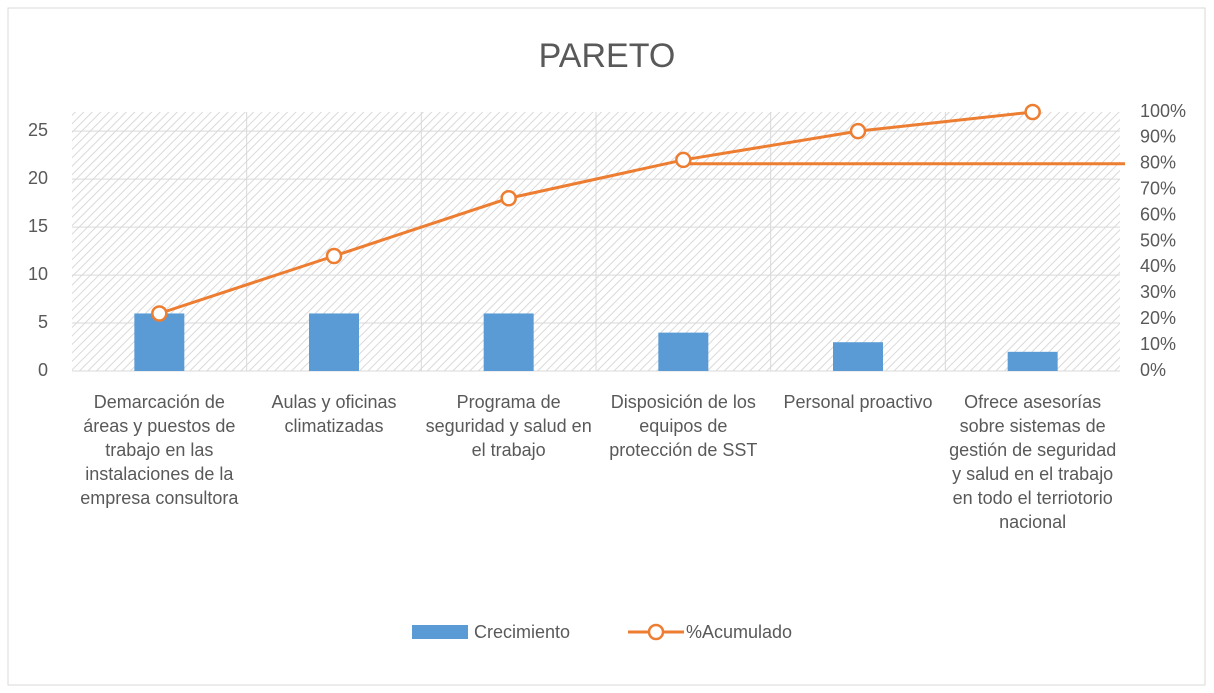 The width and height of the screenshot is (1214, 693). I want to click on y2-tick-label: 90%, so click(1158, 137).